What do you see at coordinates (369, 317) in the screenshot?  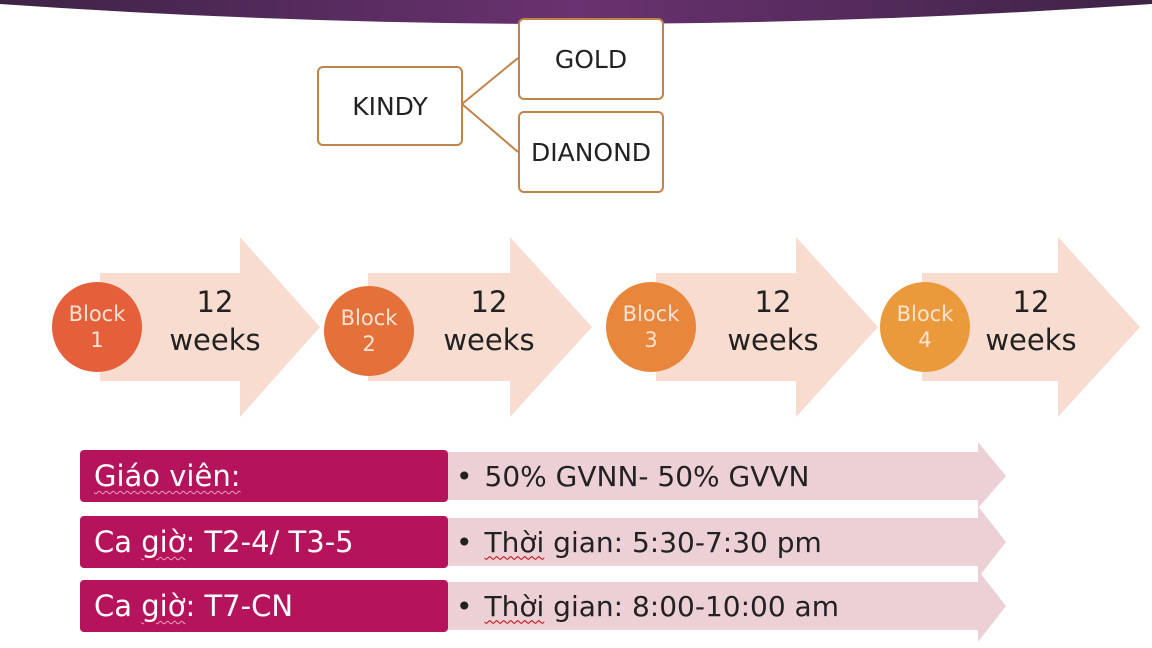 I see `block-2-label: Block` at bounding box center [369, 317].